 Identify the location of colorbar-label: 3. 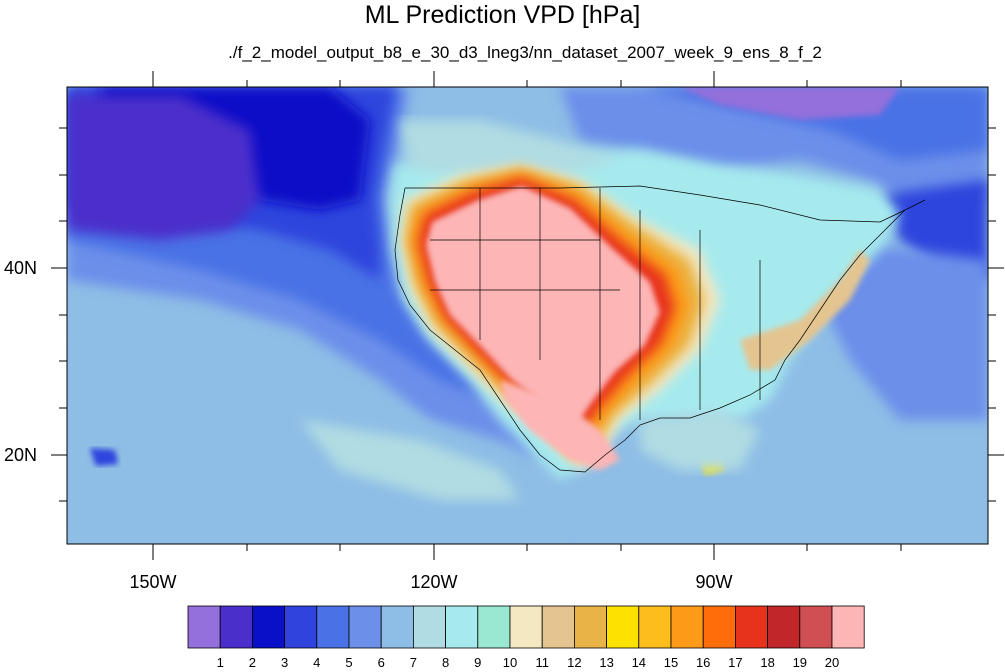
(284, 662).